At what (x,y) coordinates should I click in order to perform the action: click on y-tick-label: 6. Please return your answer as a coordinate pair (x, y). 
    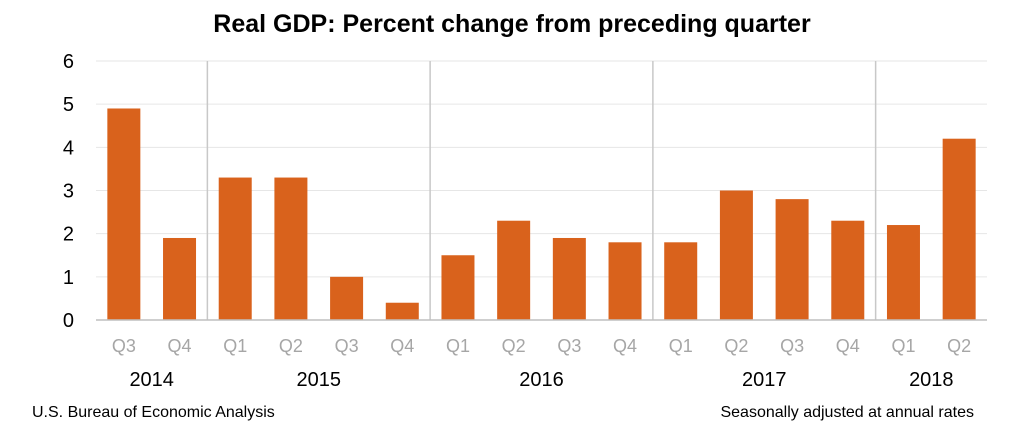
    Looking at the image, I should click on (68, 62).